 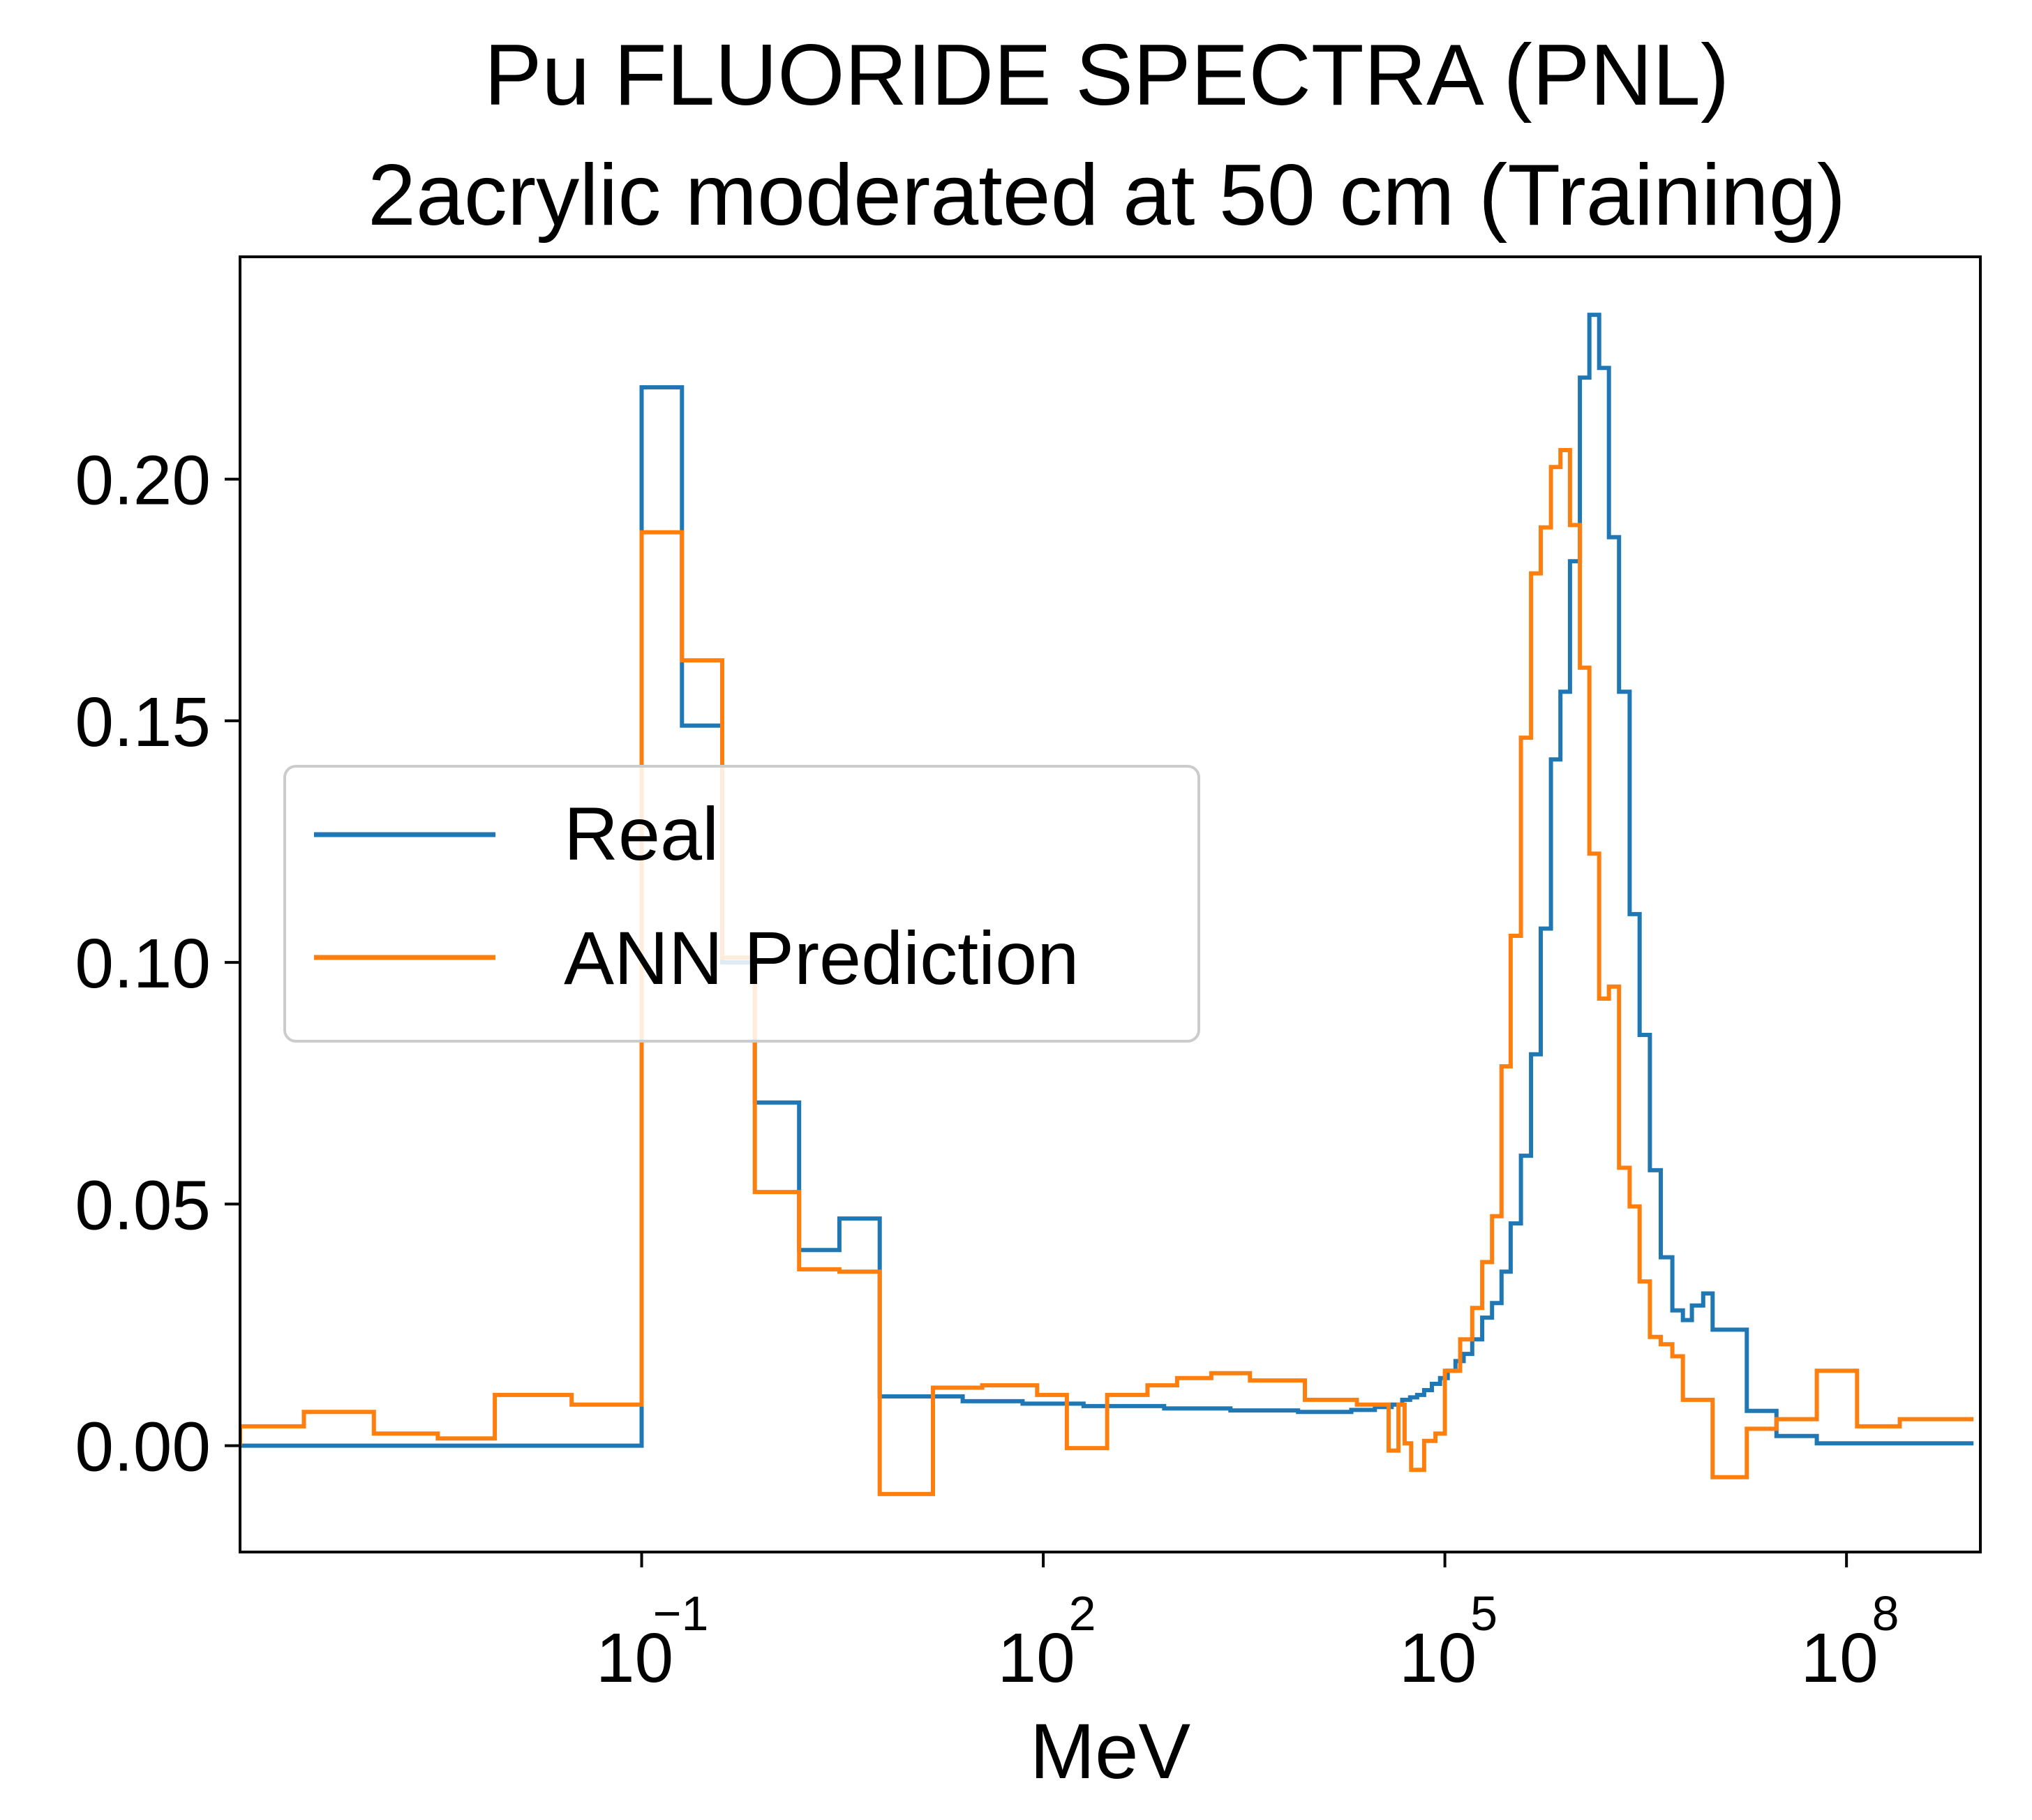 What do you see at coordinates (1107, 75) in the screenshot?
I see `chart-title: Pu FLUORIDE SPECTRA (PNL)` at bounding box center [1107, 75].